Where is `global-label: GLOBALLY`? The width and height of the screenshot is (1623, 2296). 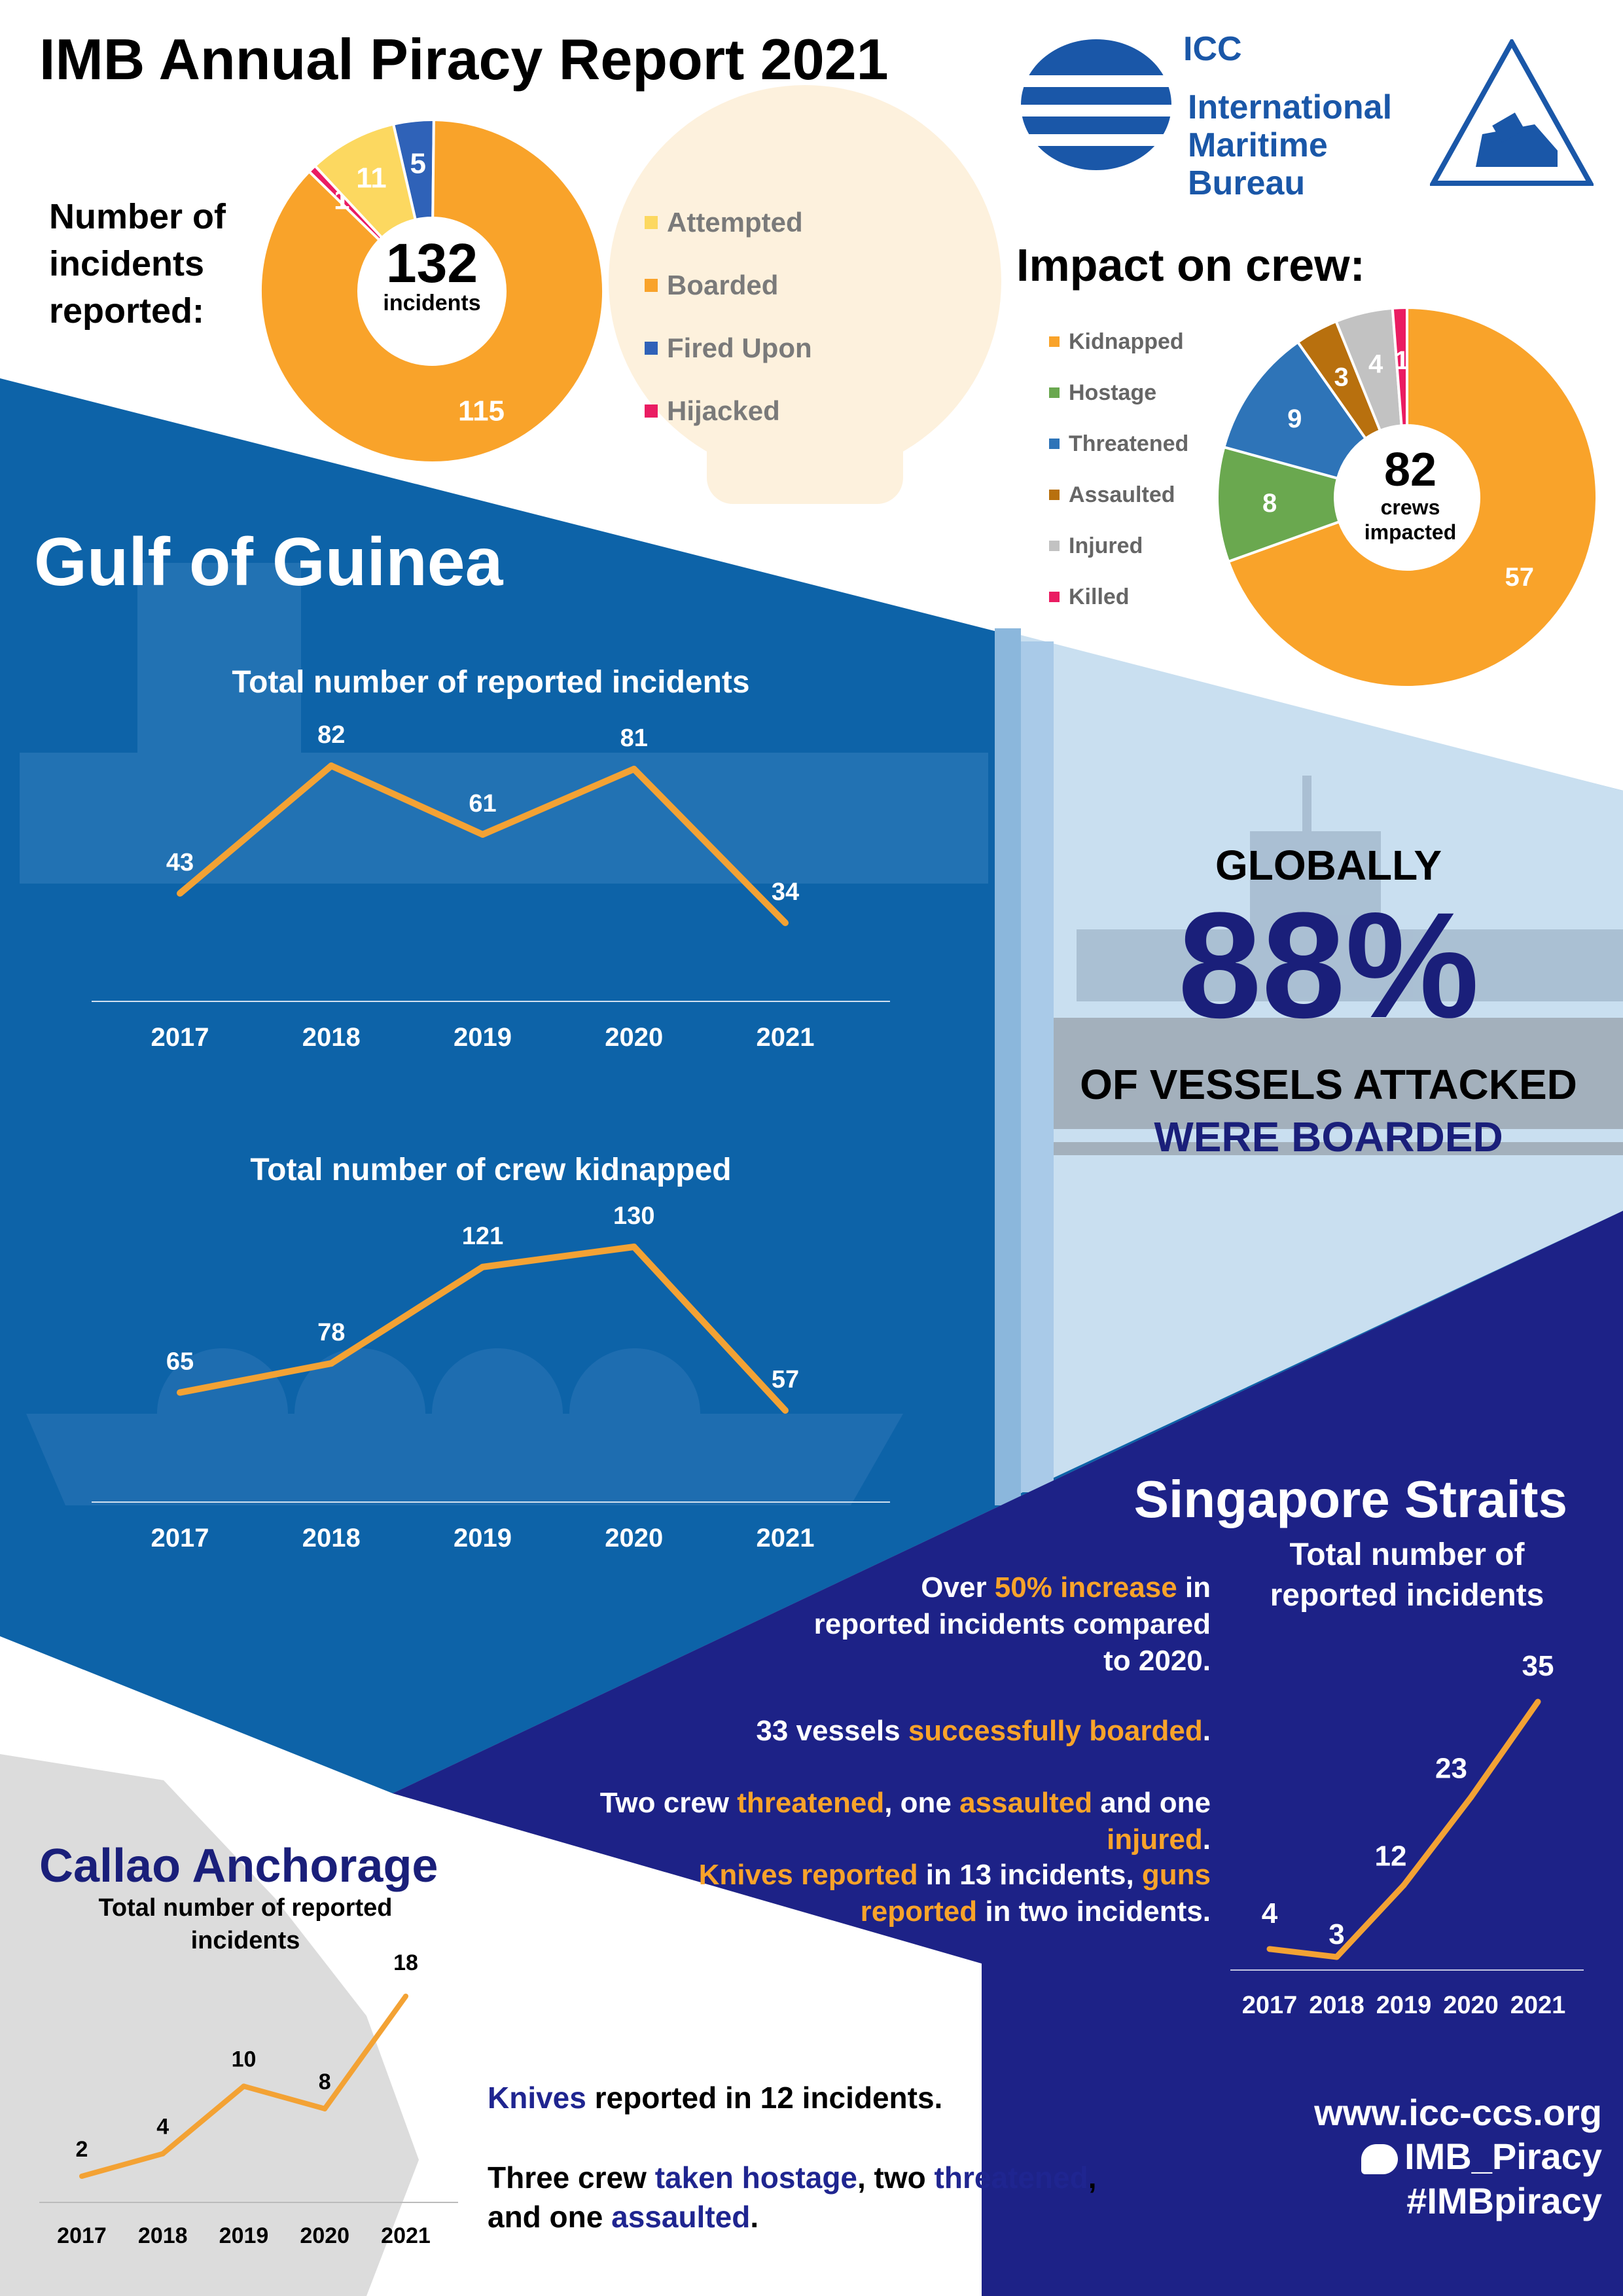
global-label: GLOBALLY is located at coordinates (1328, 865).